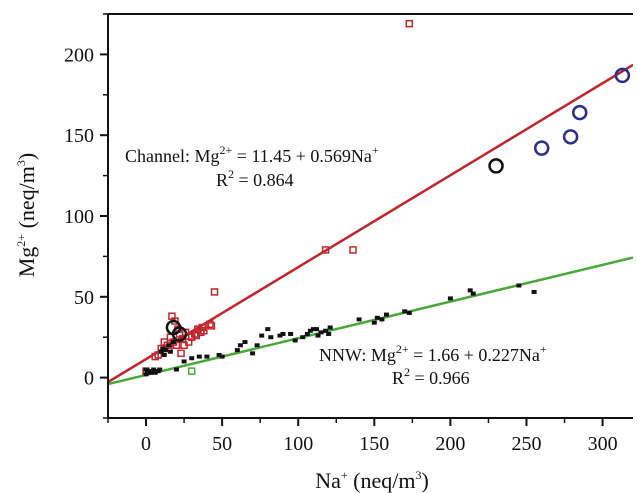  Describe the element at coordinates (252, 154) in the screenshot. I see `channel-equation: Channel: Mg2+ = 11.45 + 0.569Na+` at that location.